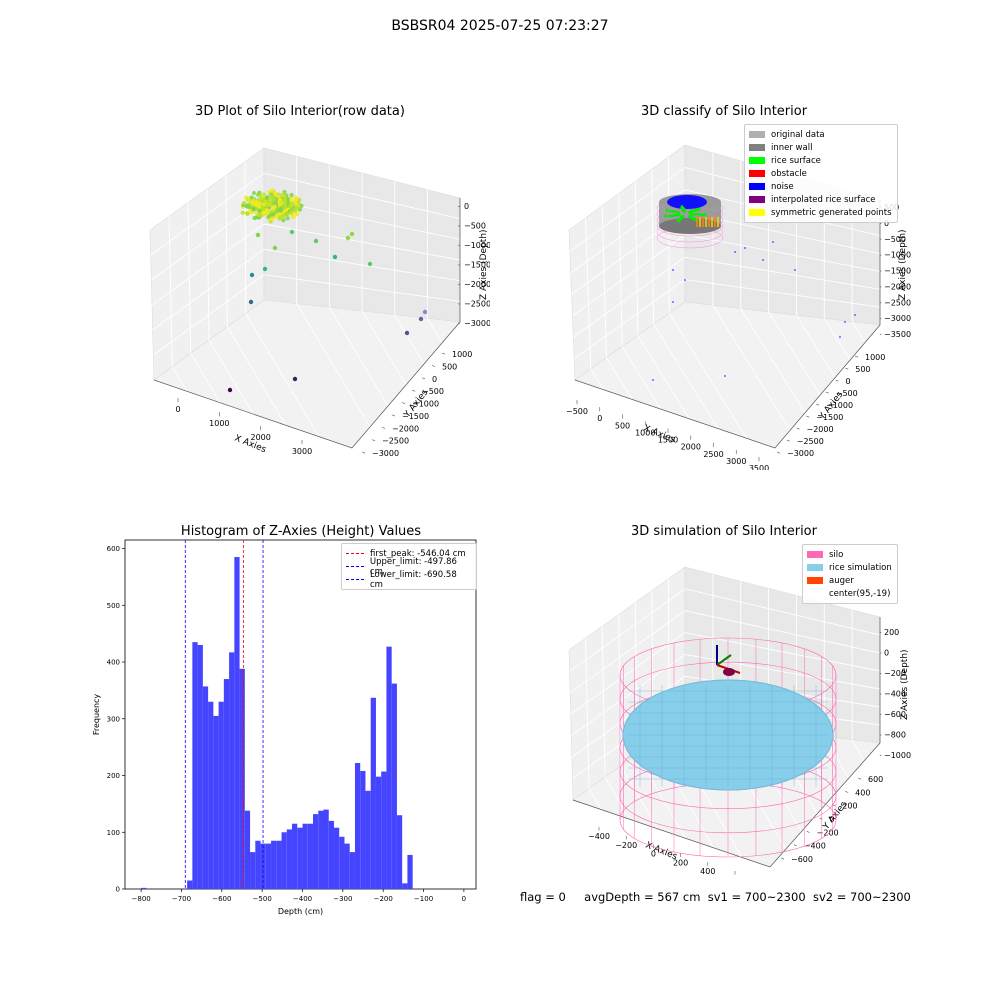 The image size is (1000, 1000). I want to click on z-tick-label: −3000, so click(477, 323).